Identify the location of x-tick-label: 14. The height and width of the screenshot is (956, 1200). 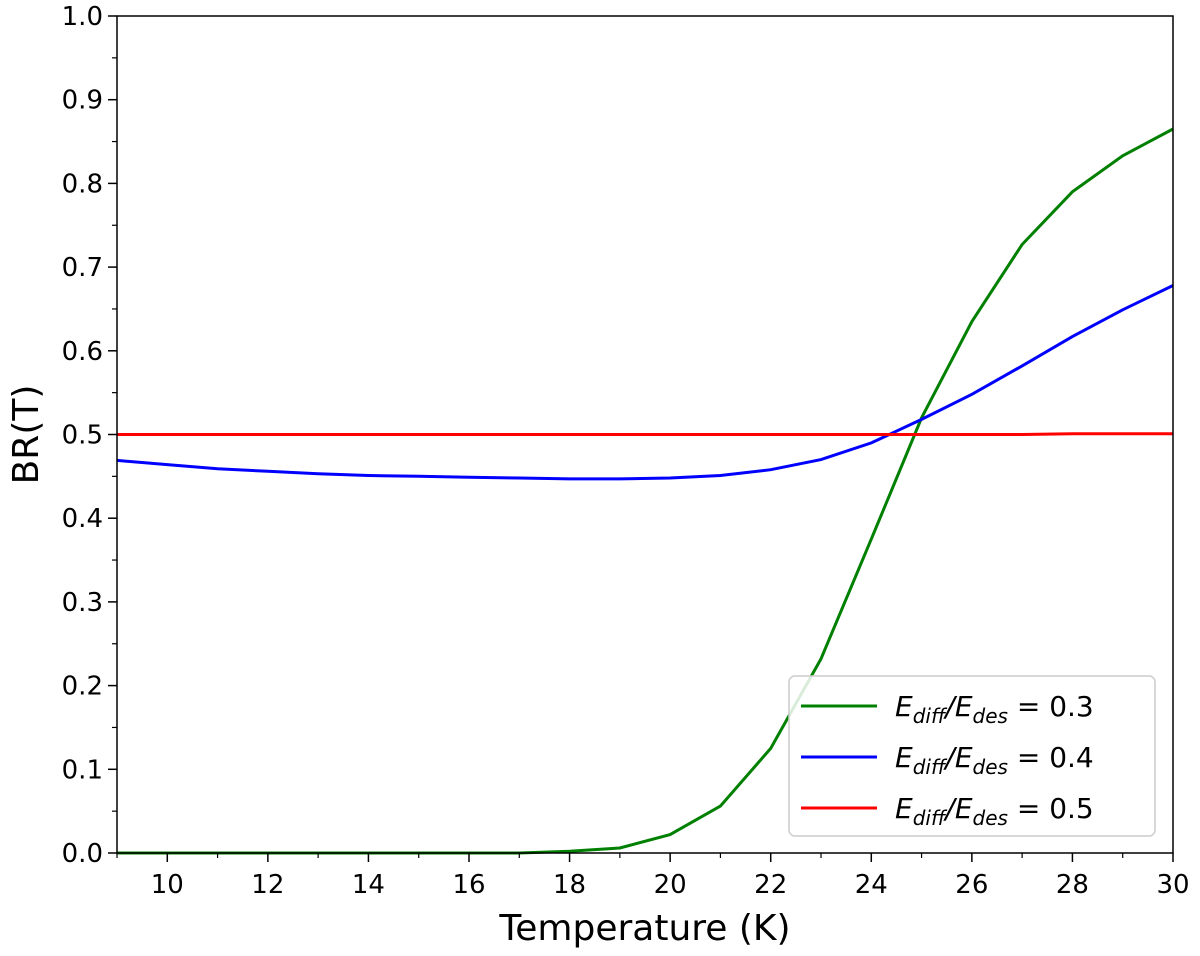
(368, 885).